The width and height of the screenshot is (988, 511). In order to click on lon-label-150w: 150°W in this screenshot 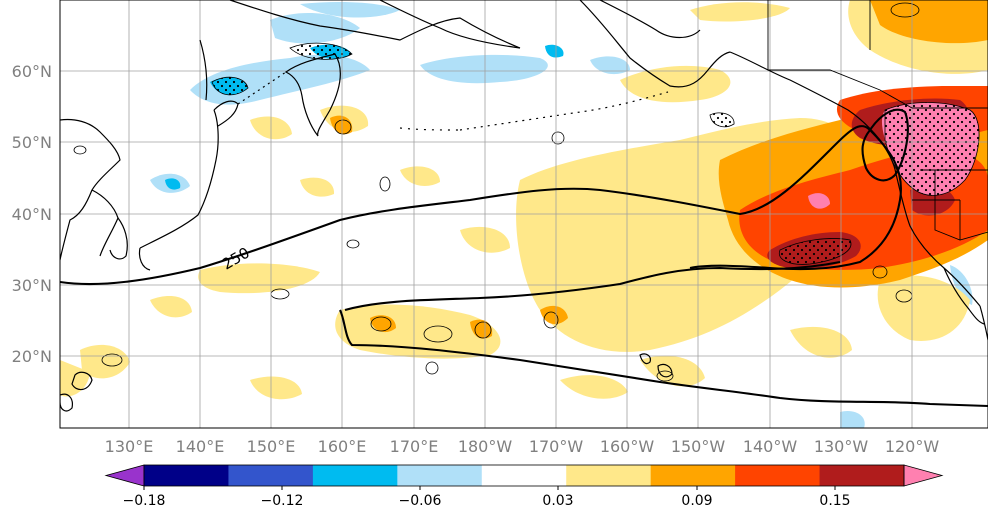, I will do `click(698, 446)`.